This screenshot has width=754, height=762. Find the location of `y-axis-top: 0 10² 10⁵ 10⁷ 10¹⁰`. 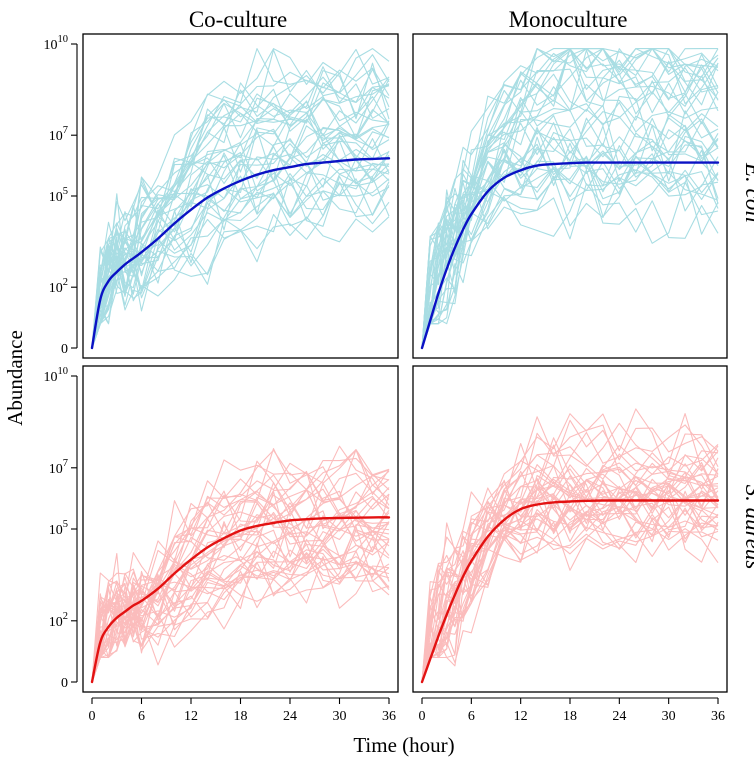

y-axis-top: 0 10² 10⁵ 10⁷ 10¹⁰ is located at coordinates (61, 195).